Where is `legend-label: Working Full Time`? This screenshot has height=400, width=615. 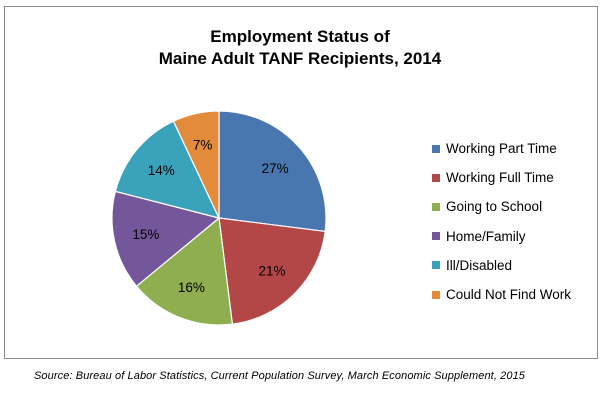
legend-label: Working Full Time is located at coordinates (500, 178).